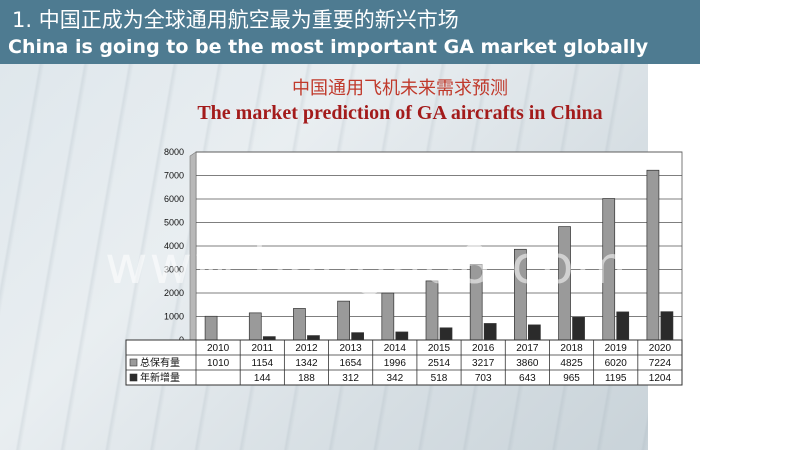 The width and height of the screenshot is (800, 450). What do you see at coordinates (571, 363) in the screenshot?
I see `data-label: 4825` at bounding box center [571, 363].